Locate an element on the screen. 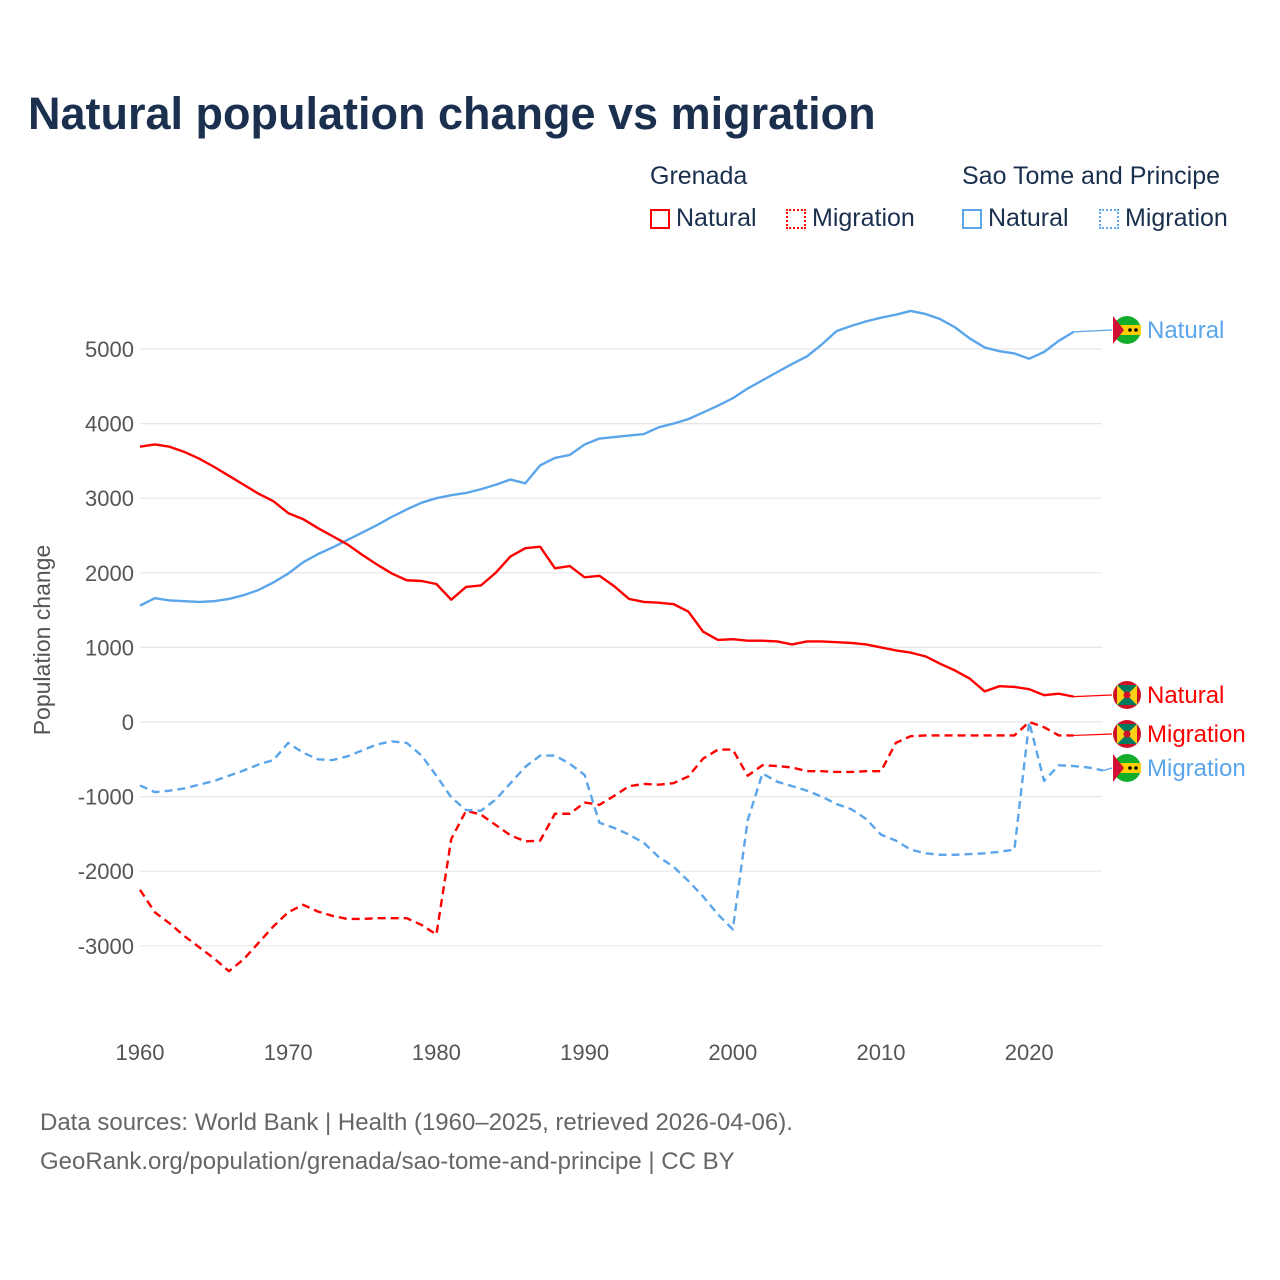 This screenshot has width=1280, height=1280. legend-item-stp-migration: Migration is located at coordinates (1163, 218).